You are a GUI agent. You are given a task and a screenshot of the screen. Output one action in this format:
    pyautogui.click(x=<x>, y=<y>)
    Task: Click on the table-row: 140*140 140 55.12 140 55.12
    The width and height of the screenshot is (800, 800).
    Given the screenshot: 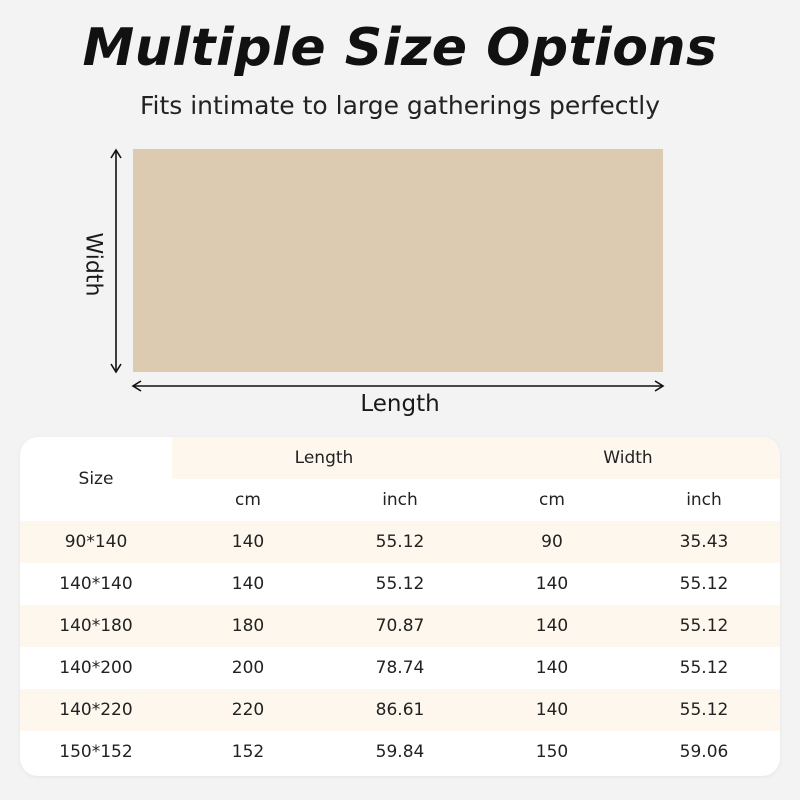 What is the action you would take?
    pyautogui.click(x=400, y=584)
    